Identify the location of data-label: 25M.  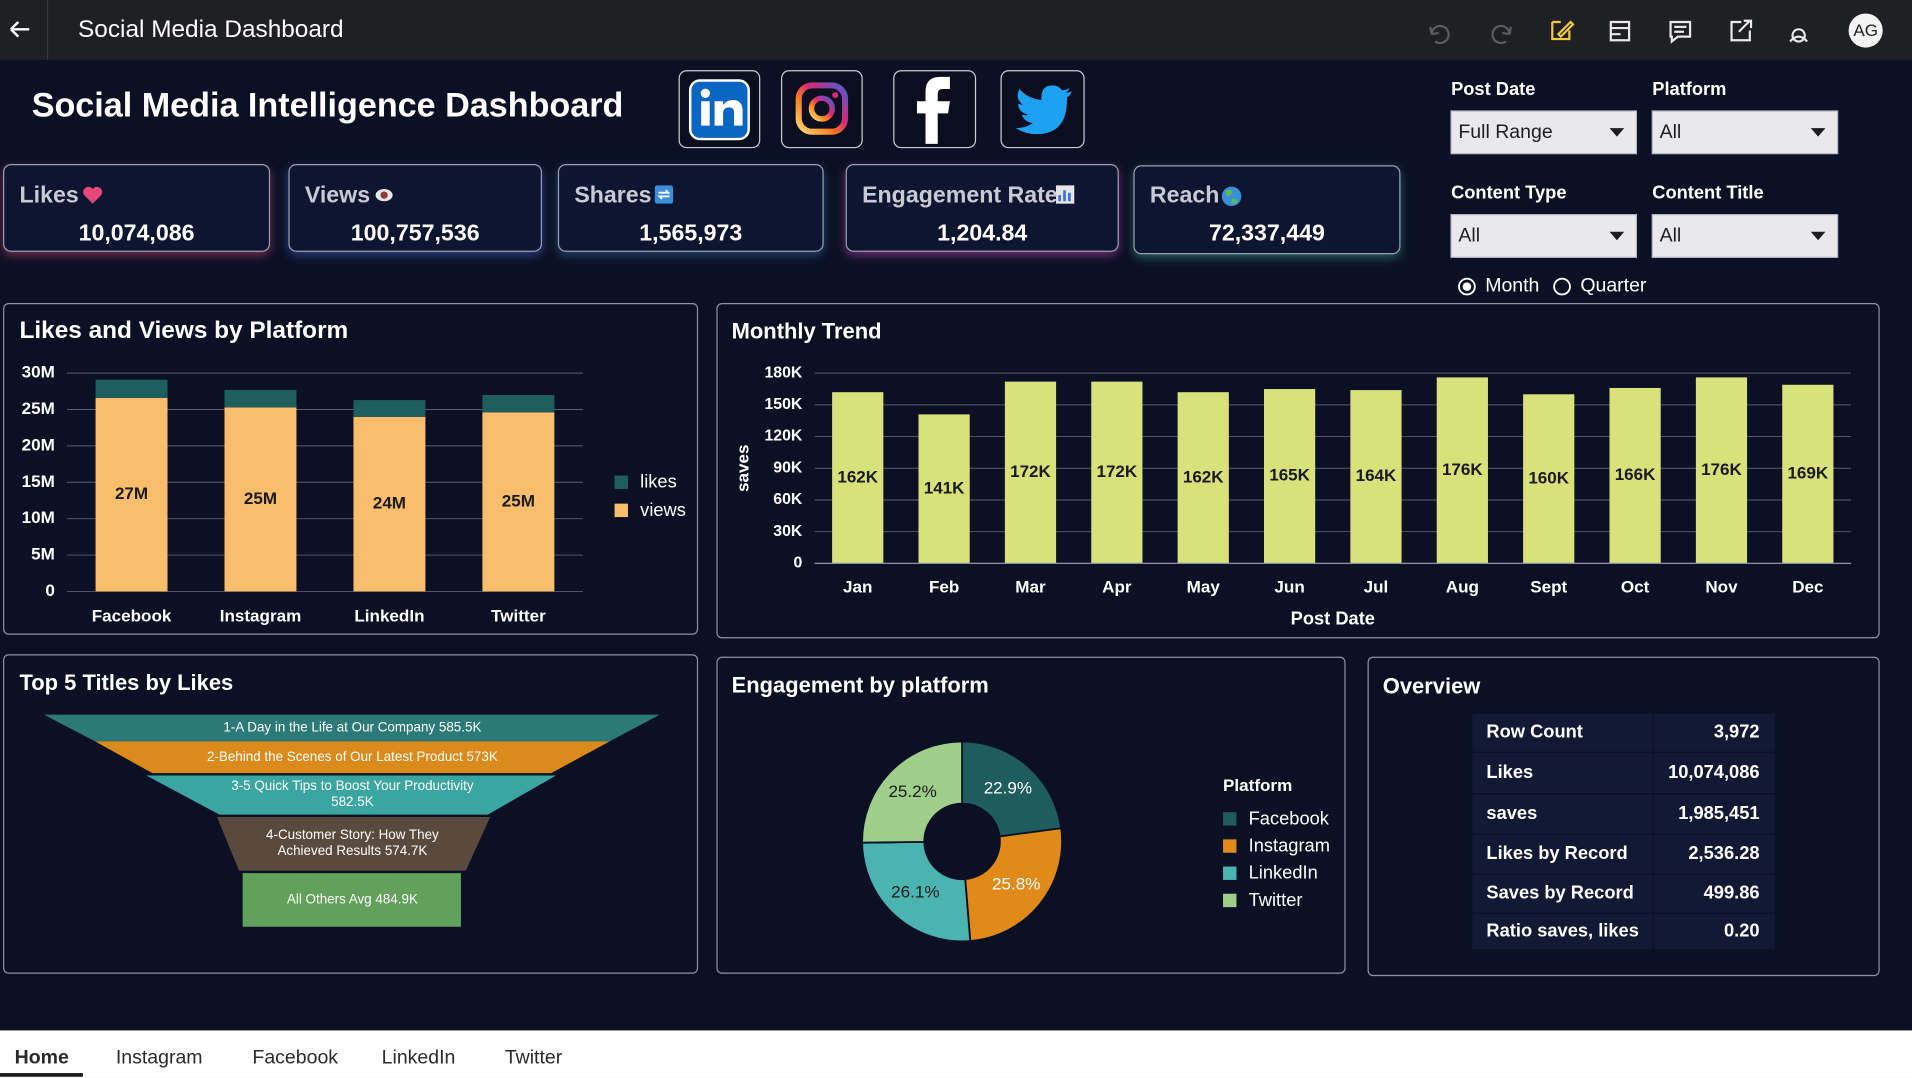
(518, 500).